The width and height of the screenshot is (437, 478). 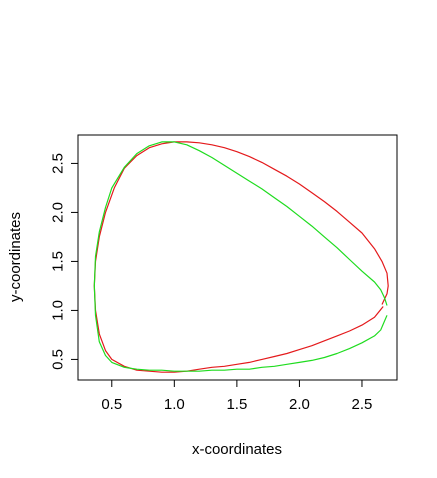 I want to click on x-tick-label: 1.5, so click(x=236, y=404).